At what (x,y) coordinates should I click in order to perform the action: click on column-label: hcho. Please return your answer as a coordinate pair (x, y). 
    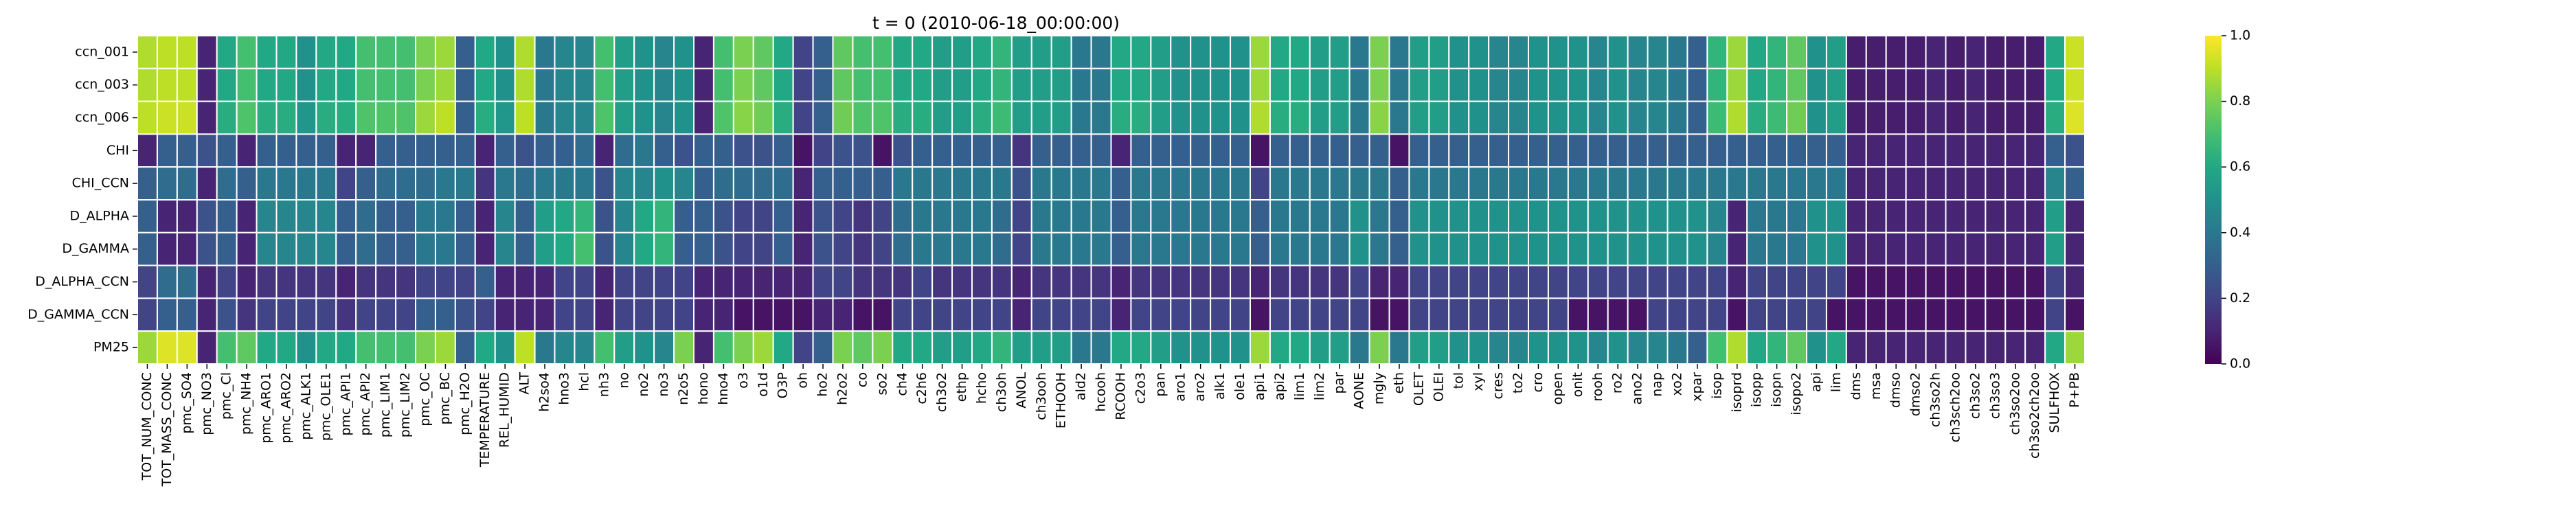
    Looking at the image, I should click on (981, 388).